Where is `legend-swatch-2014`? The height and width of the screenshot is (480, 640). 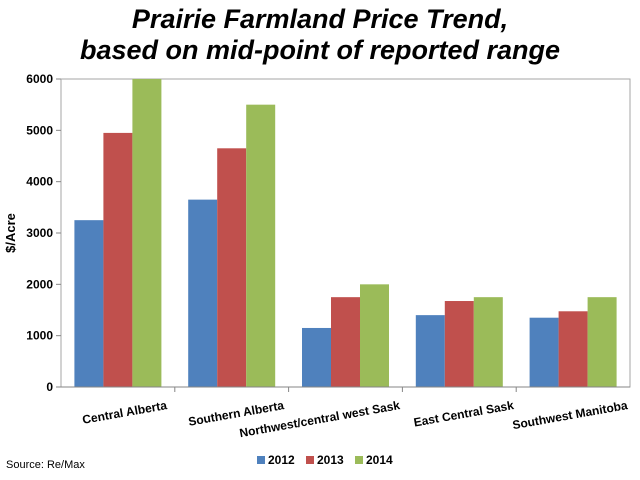
legend-swatch-2014 is located at coordinates (359, 460).